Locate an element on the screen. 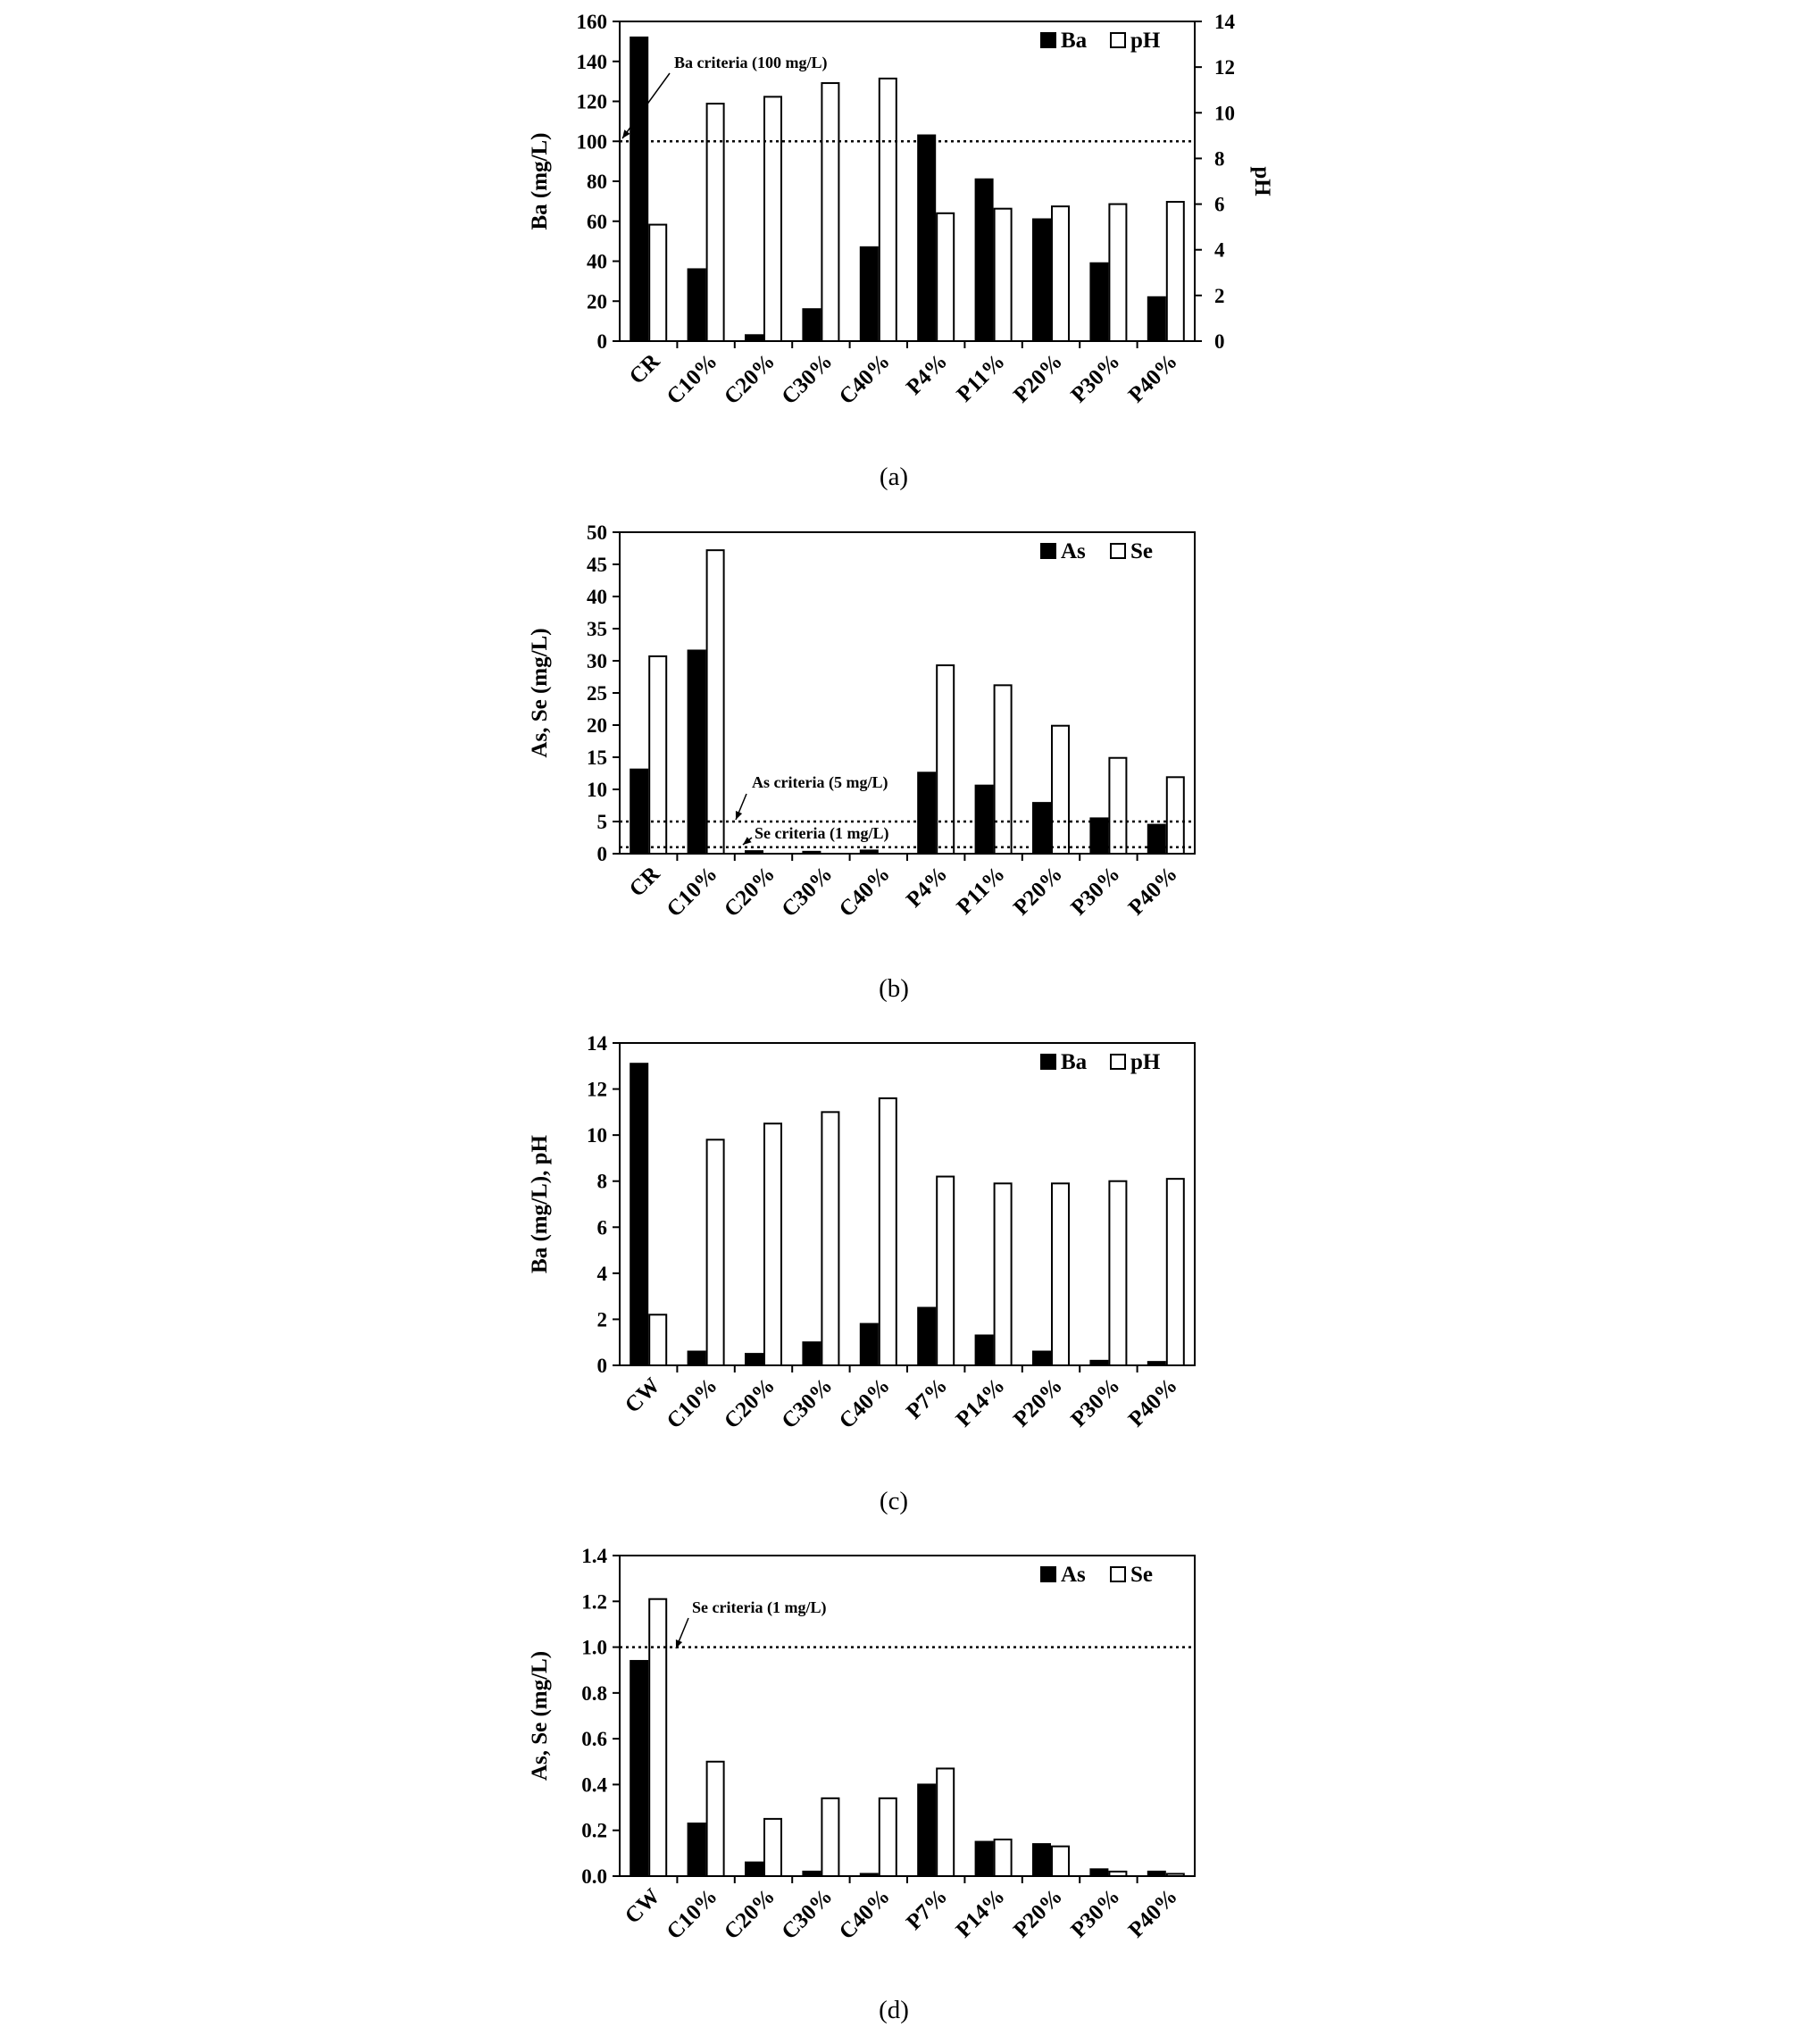  bar-ph-p14pct is located at coordinates (1003, 1274).